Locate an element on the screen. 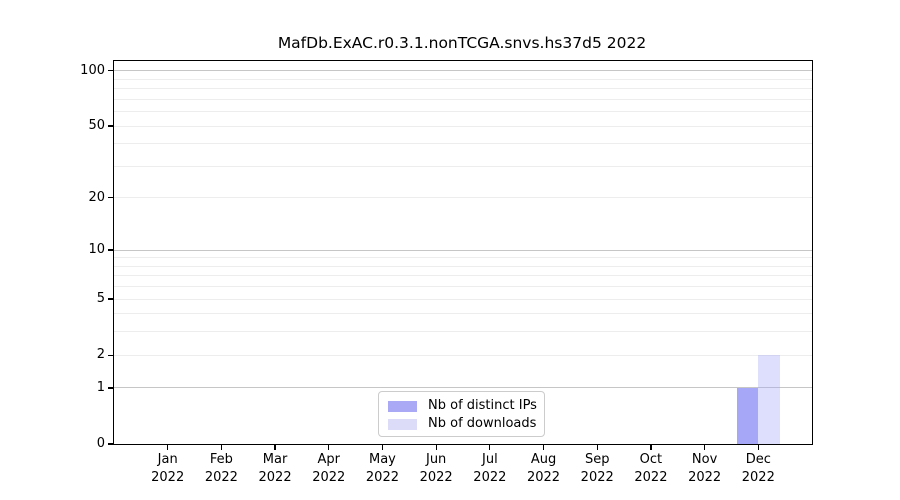 Image resolution: width=900 pixels, height=500 pixels. legend-row-downloads: Nb of downloads is located at coordinates (462, 424).